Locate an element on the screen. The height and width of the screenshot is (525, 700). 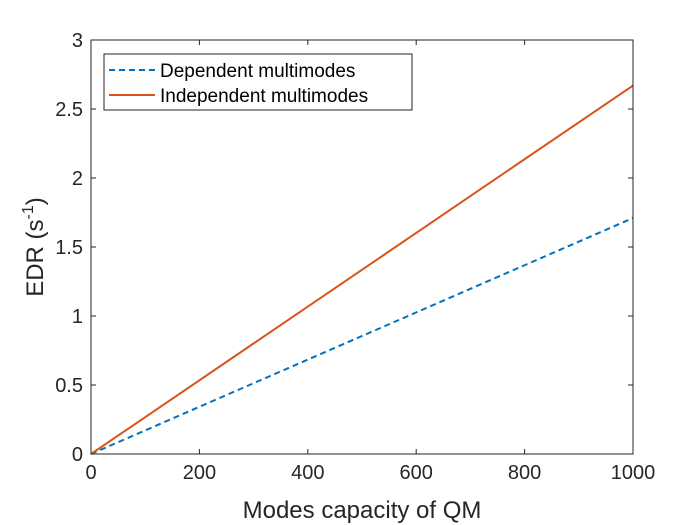
legend-box is located at coordinates (258, 82).